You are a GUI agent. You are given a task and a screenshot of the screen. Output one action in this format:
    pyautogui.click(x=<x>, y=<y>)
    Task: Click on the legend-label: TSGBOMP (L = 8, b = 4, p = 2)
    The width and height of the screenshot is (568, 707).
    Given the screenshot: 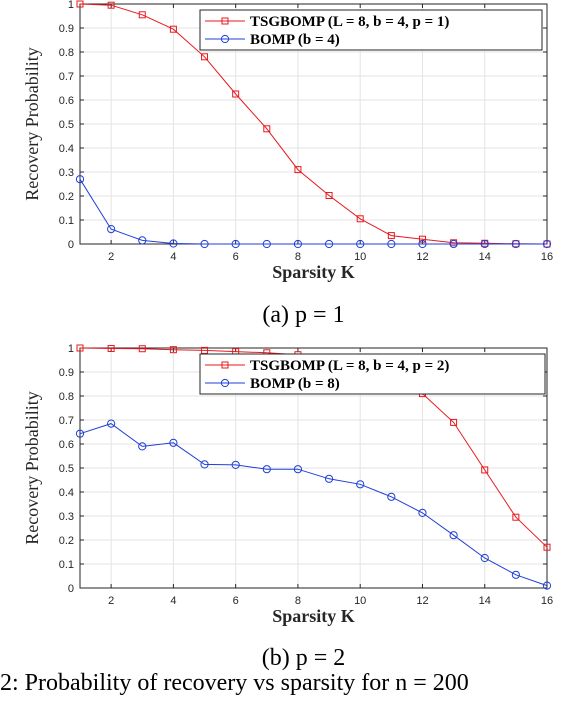 What is the action you would take?
    pyautogui.click(x=349, y=366)
    